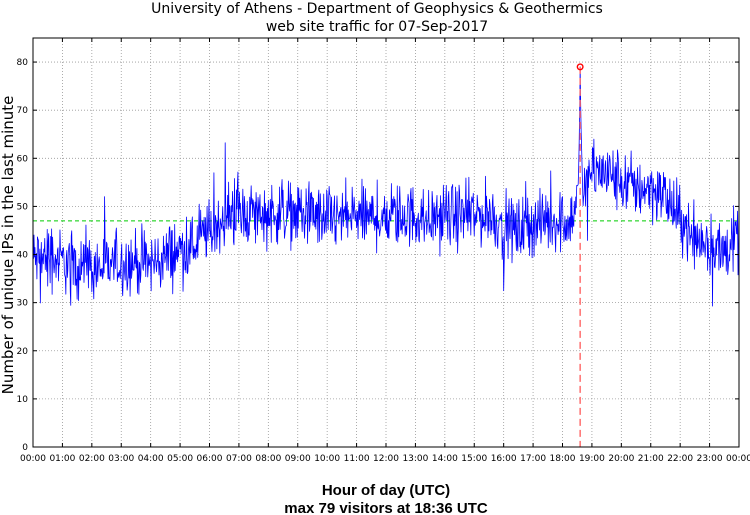  I want to click on x-tick-label: 08:00, so click(268, 459).